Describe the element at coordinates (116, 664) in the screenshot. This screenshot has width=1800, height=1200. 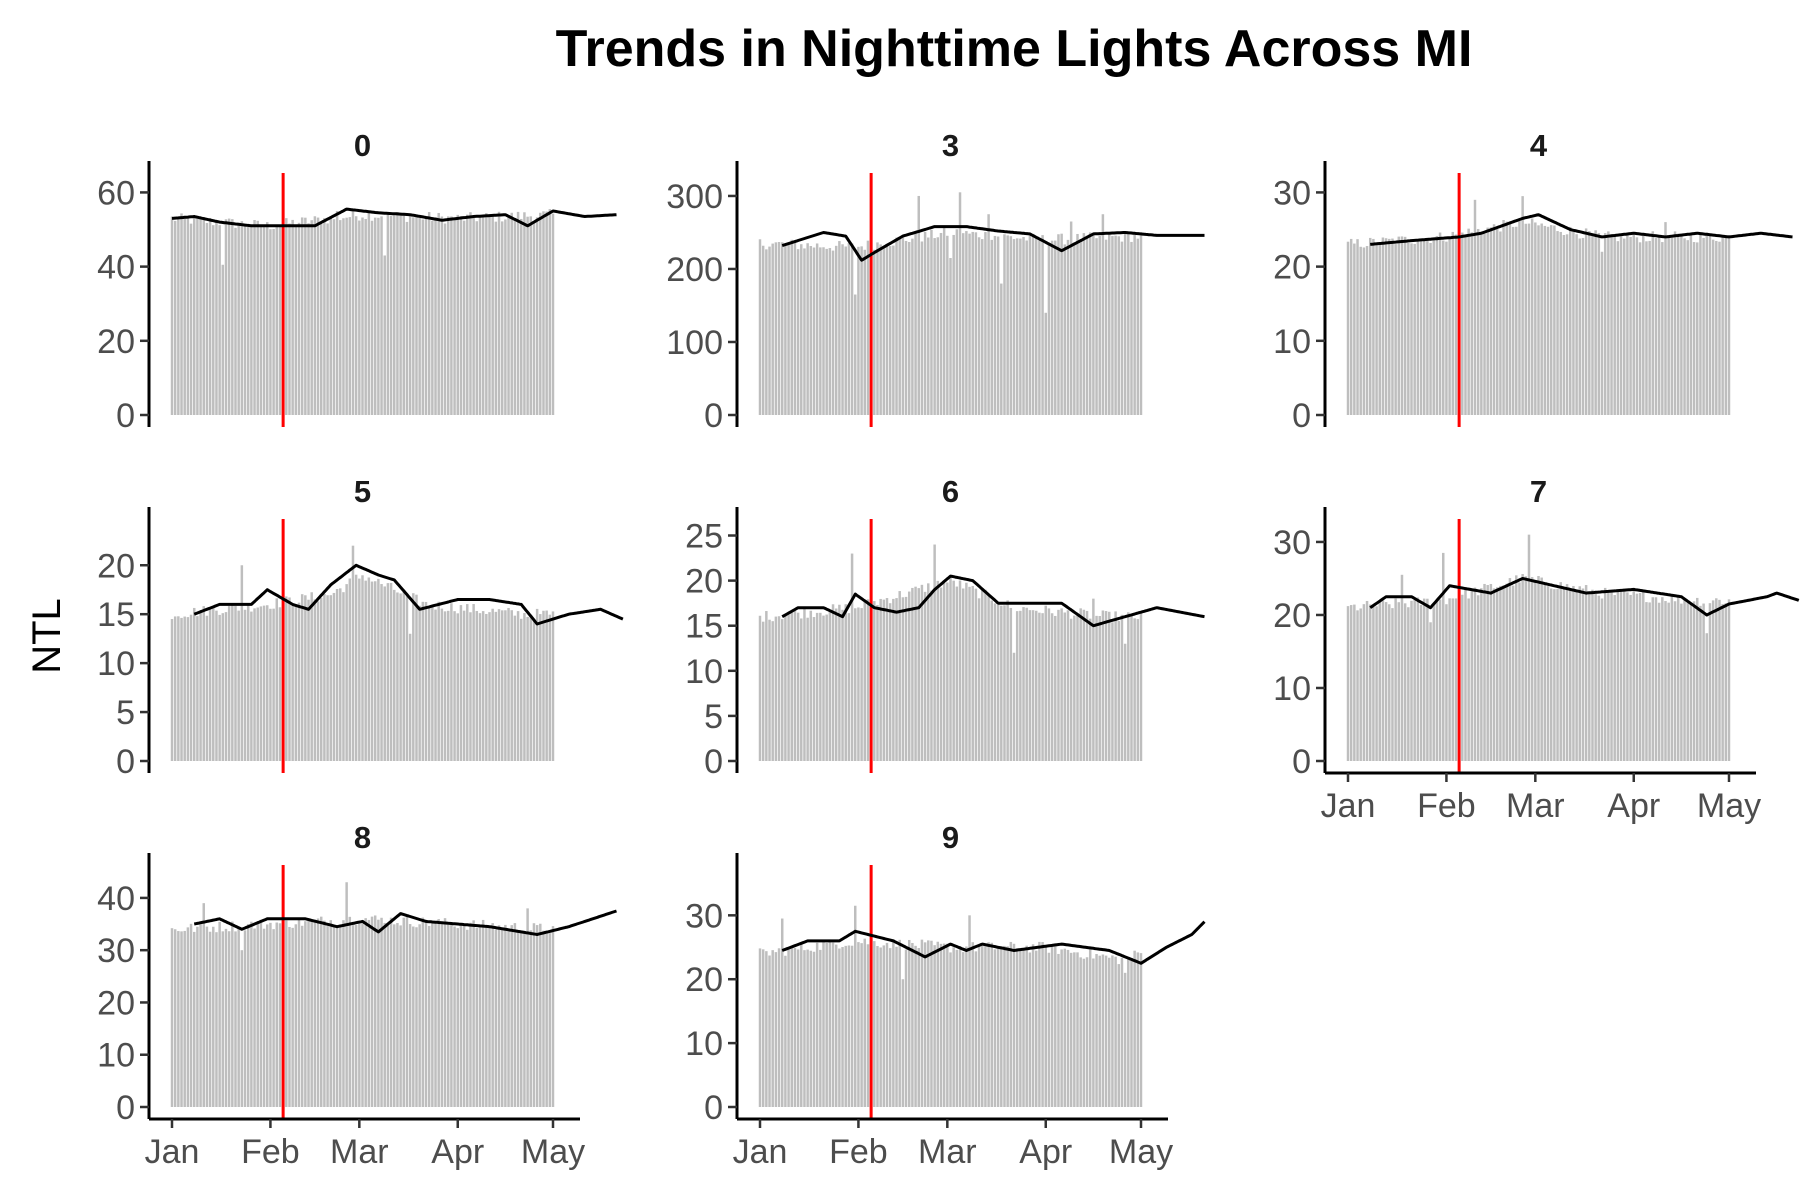
I see `y-tick-label: 10` at that location.